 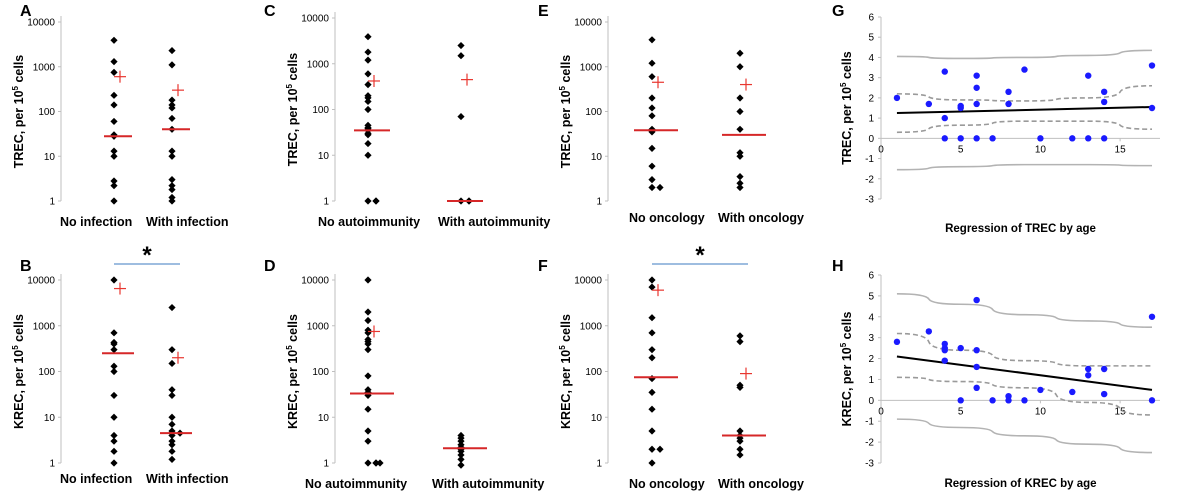 I want to click on y-tick-label: -2, so click(x=869, y=443).